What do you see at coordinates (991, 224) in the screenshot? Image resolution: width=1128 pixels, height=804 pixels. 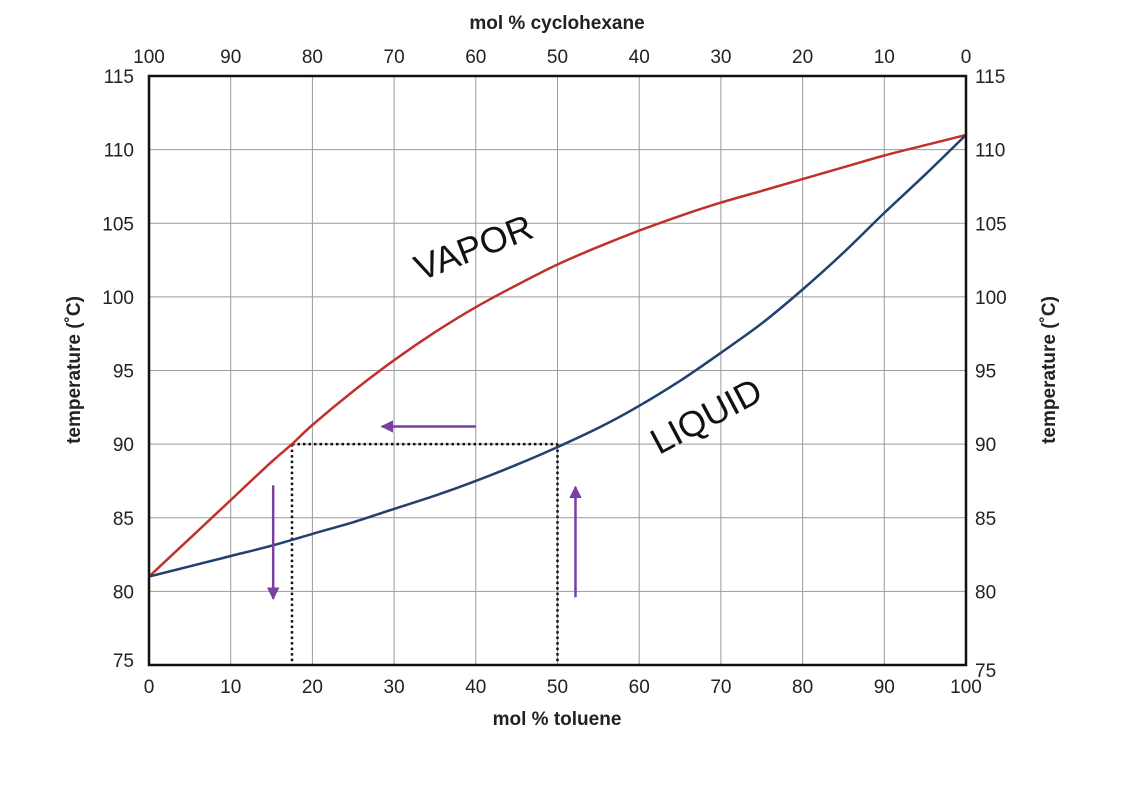 I see `right-y-tick-label: 105` at bounding box center [991, 224].